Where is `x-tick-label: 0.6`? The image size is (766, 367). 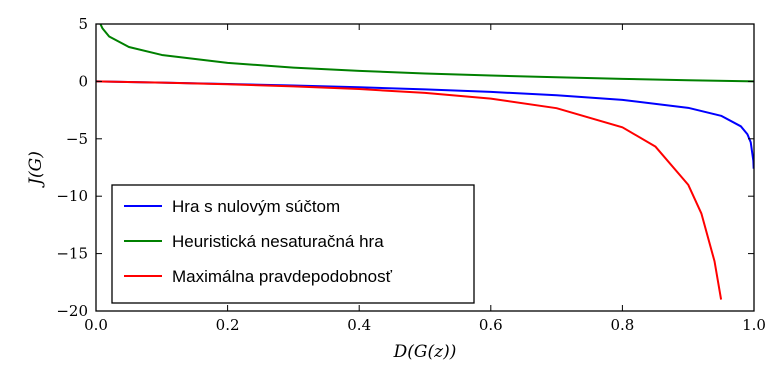 x-tick-label: 0.6 is located at coordinates (491, 325).